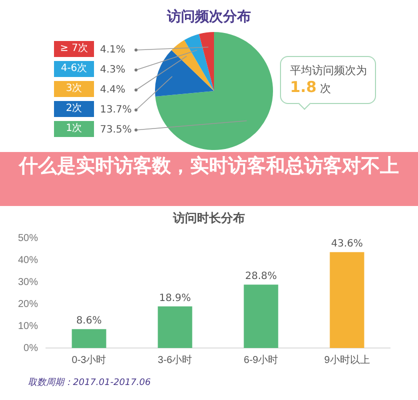 This screenshot has width=418, height=400. I want to click on data-label: 4.1%, so click(113, 50).